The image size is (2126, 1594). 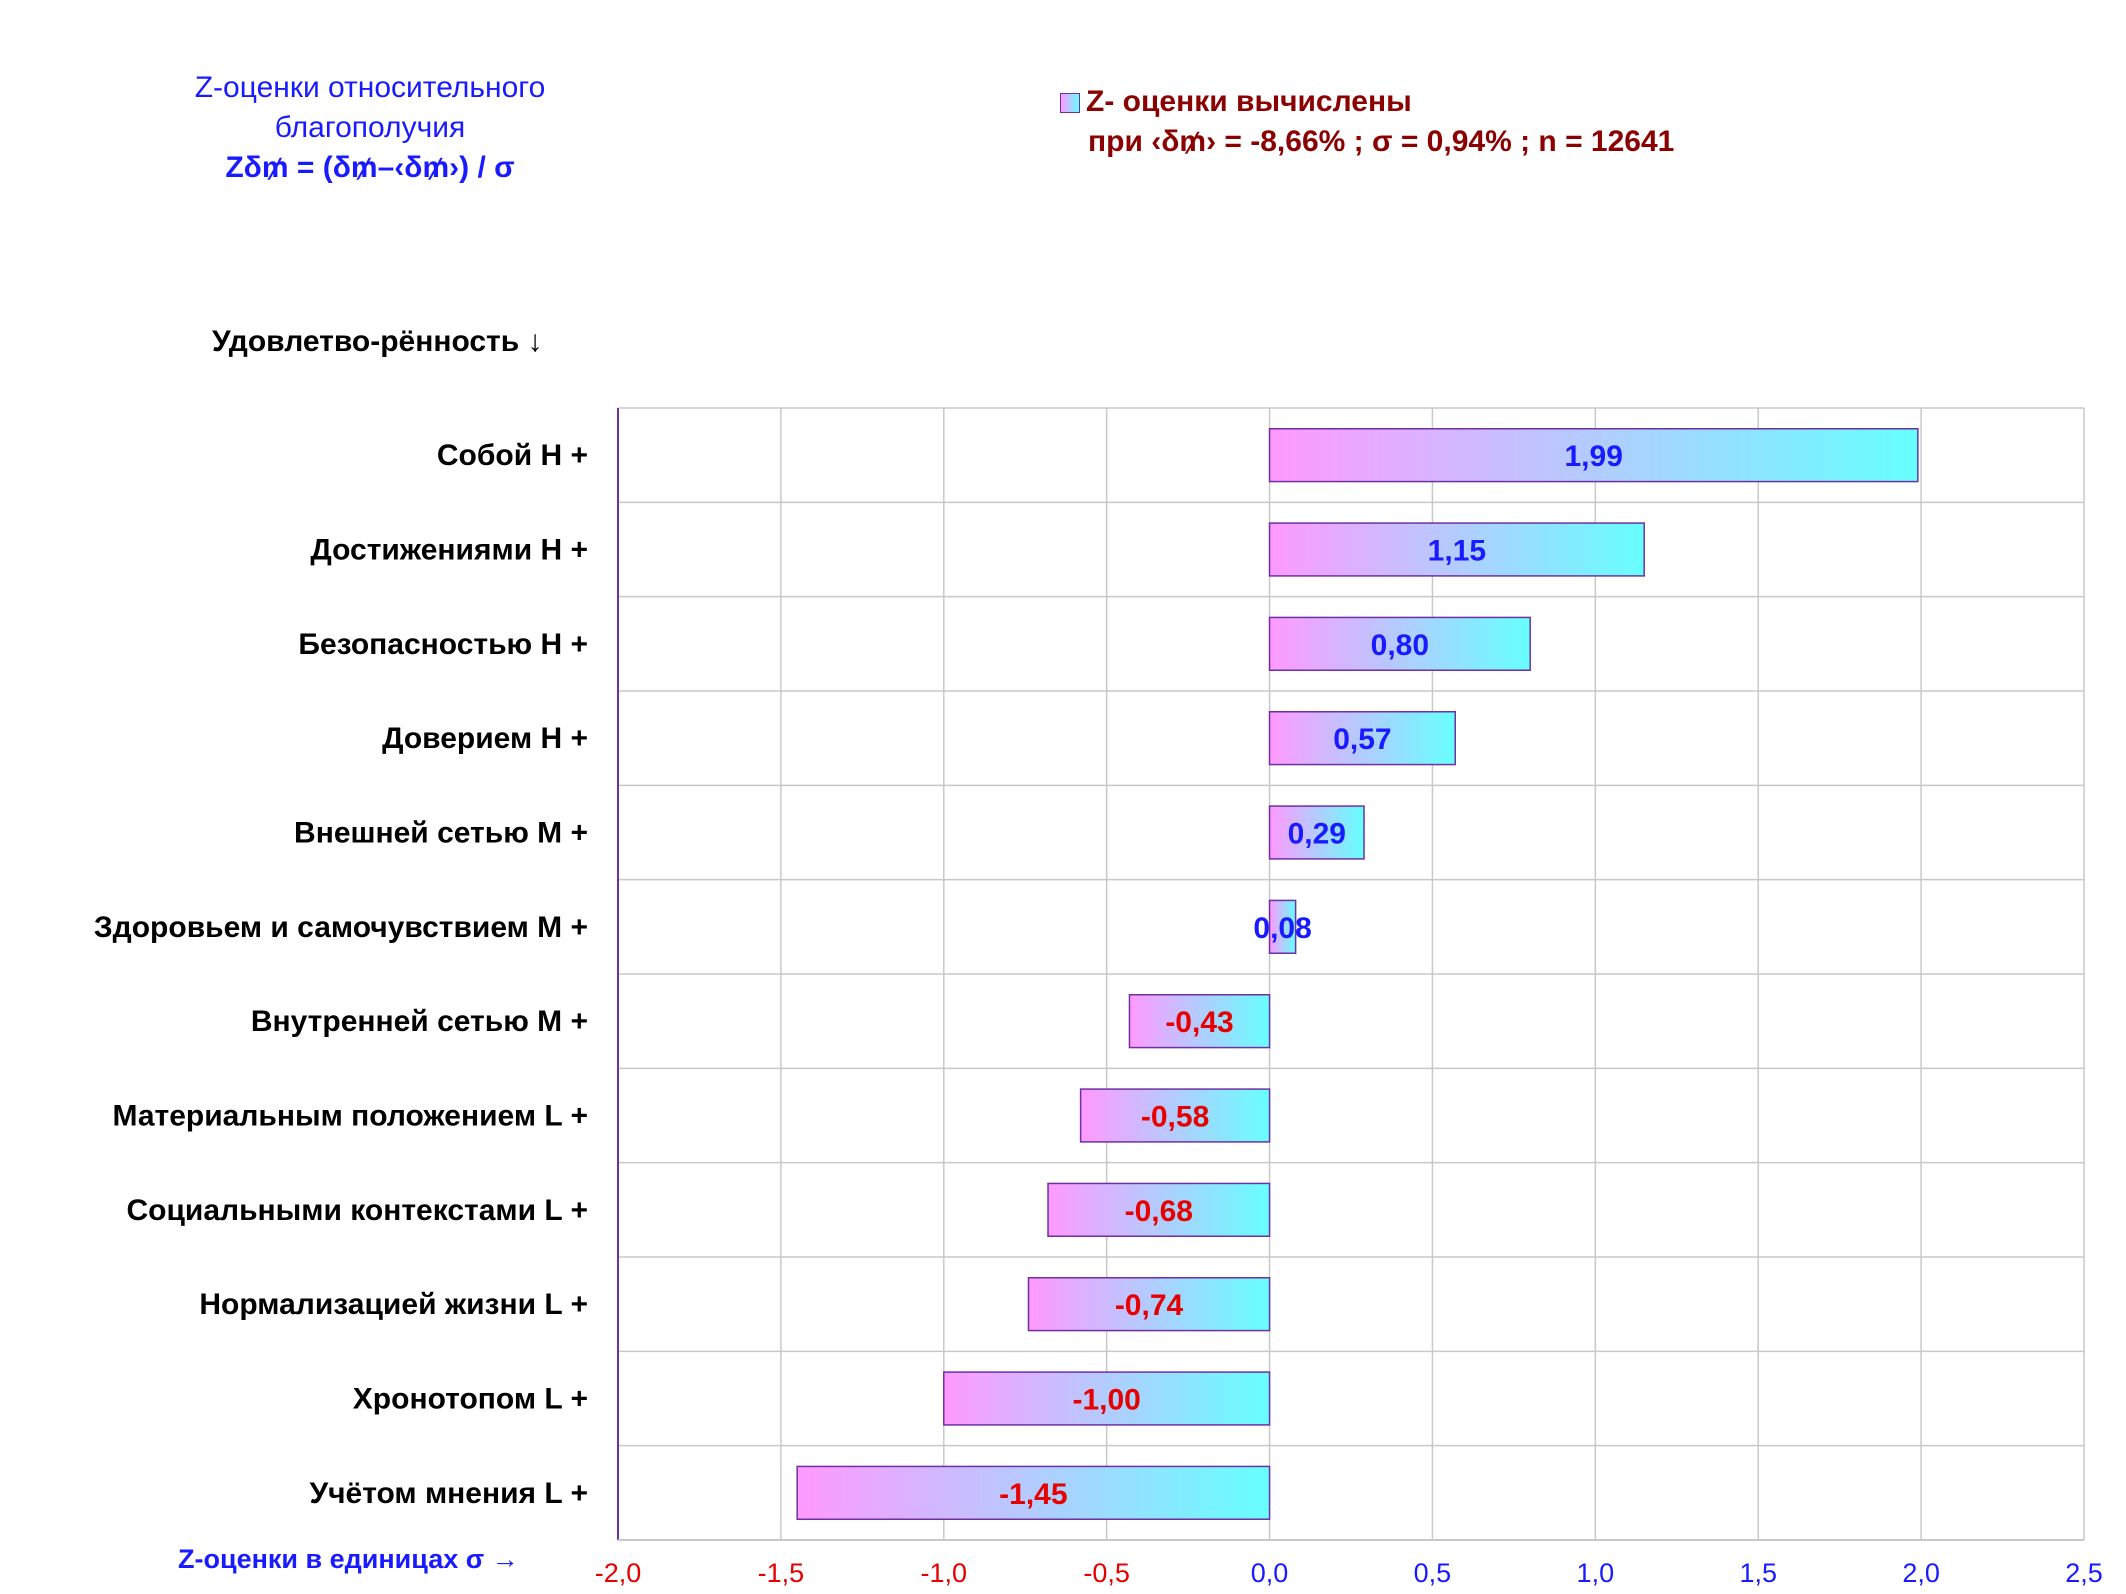 I want to click on x-tick-label: -1,0, so click(x=944, y=1573).